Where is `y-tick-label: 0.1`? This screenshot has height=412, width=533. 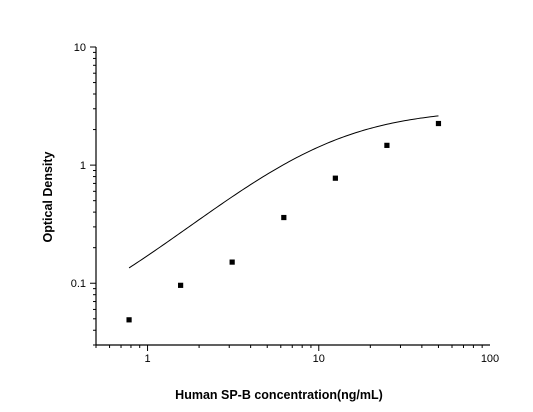
y-tick-label: 0.1 is located at coordinates (78, 284).